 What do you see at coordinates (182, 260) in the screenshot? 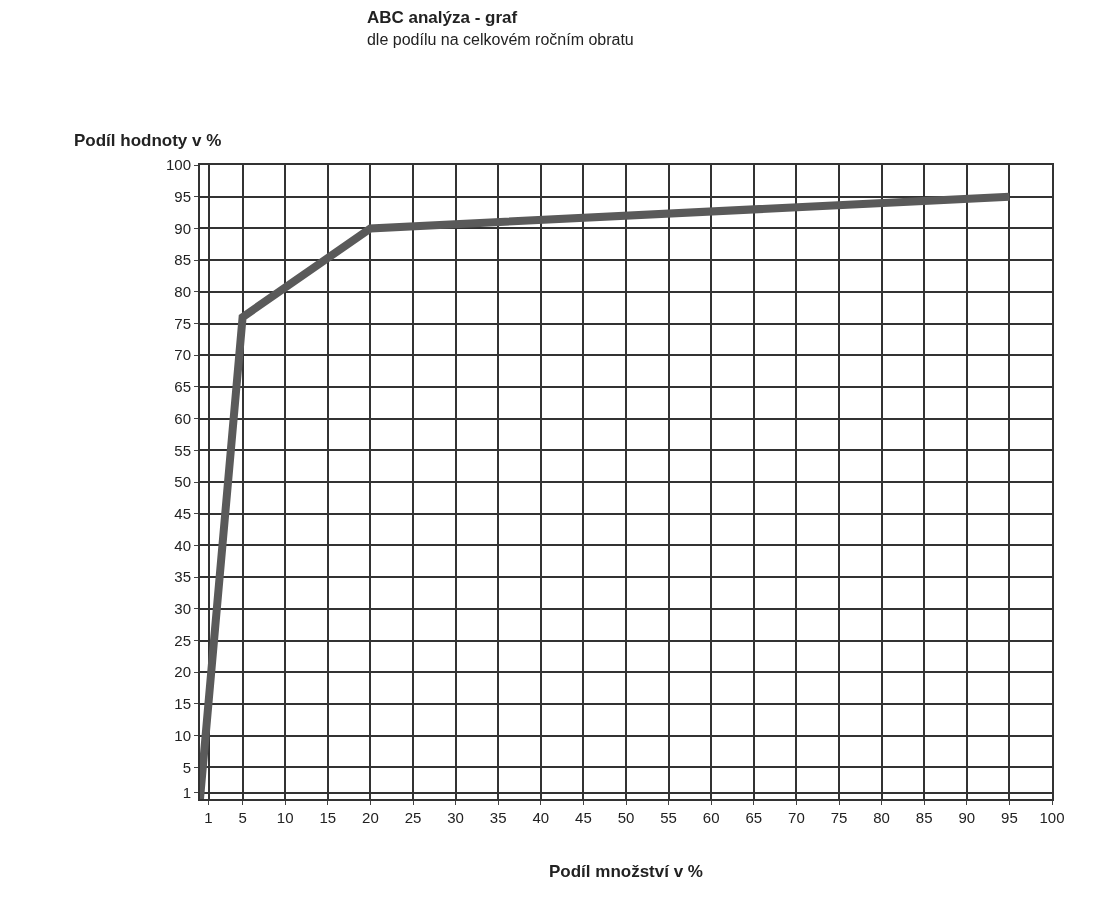
I see `y-tick-label: 85` at bounding box center [182, 260].